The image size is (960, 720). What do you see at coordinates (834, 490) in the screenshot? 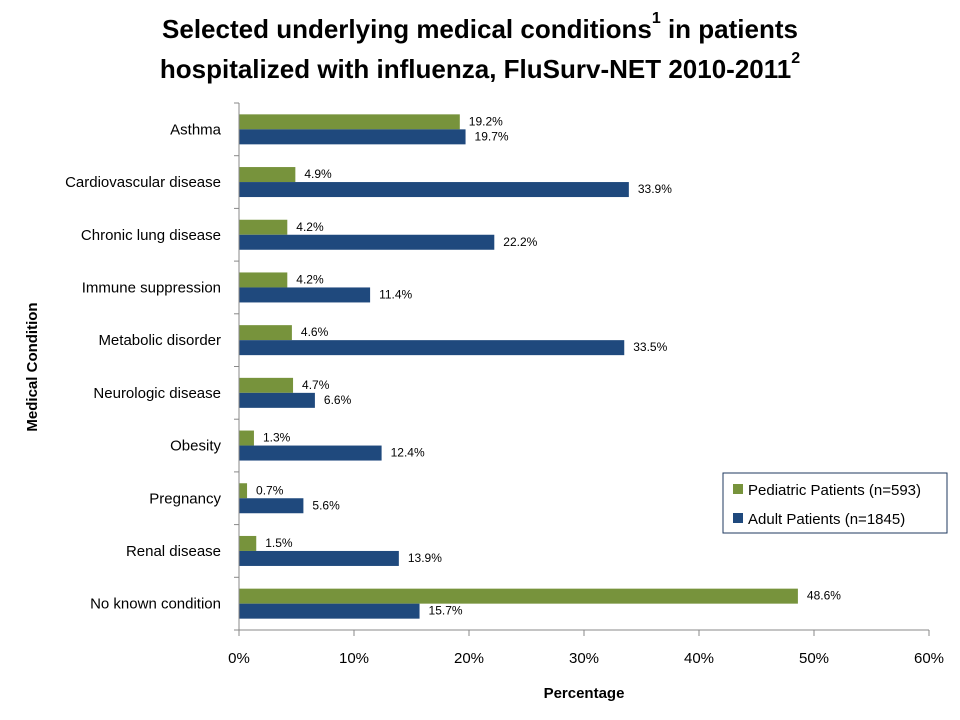
I see `legend-label: Pediatric Patients (n=593)` at bounding box center [834, 490].